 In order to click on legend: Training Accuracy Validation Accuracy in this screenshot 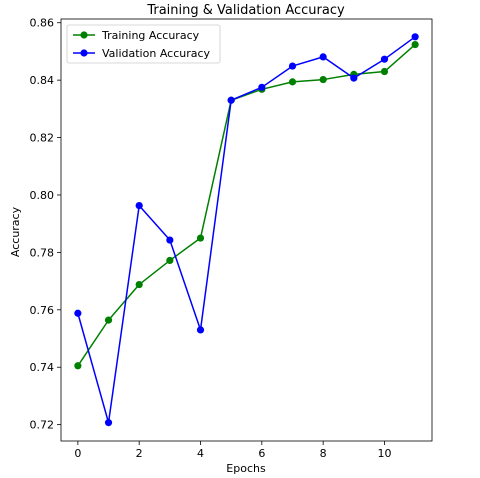, I will do `click(143, 44)`.